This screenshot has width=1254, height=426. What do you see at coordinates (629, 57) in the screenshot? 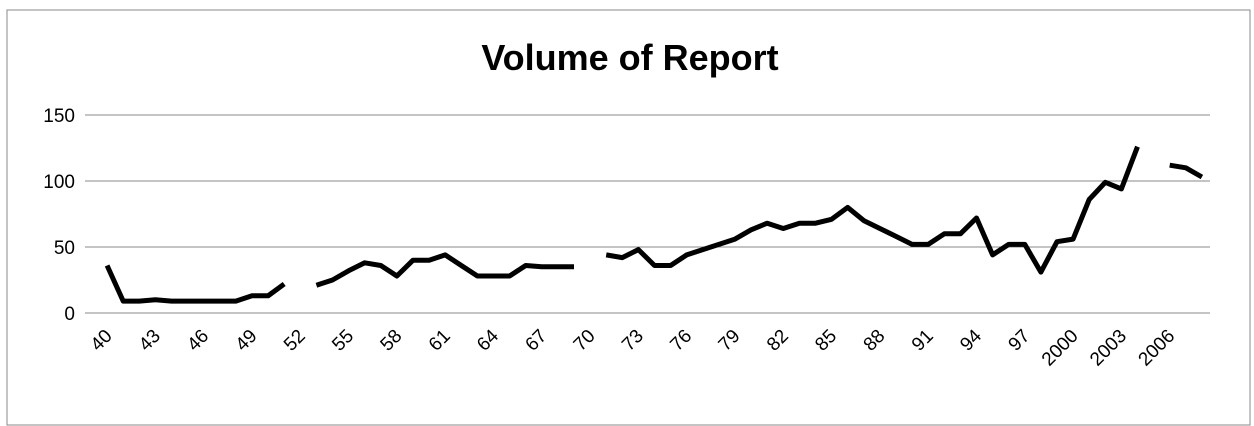
I see `chart-title: Volume of Report` at bounding box center [629, 57].